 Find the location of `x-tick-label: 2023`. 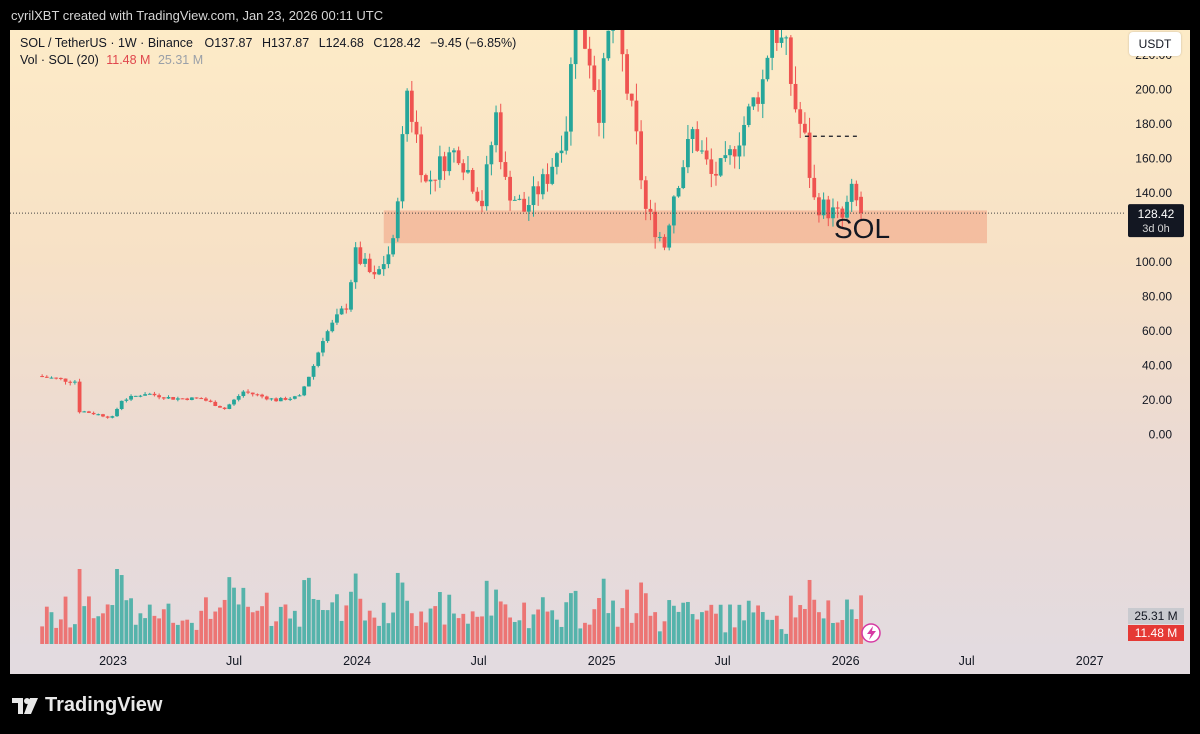

x-tick-label: 2023 is located at coordinates (113, 661).